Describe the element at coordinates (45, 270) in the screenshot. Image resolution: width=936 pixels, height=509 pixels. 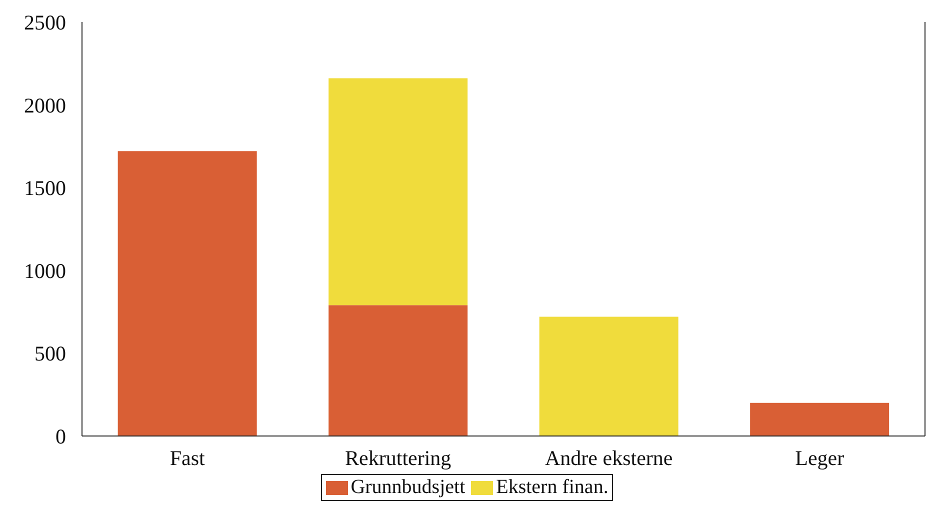
I see `y-tick-label: 1000` at that location.